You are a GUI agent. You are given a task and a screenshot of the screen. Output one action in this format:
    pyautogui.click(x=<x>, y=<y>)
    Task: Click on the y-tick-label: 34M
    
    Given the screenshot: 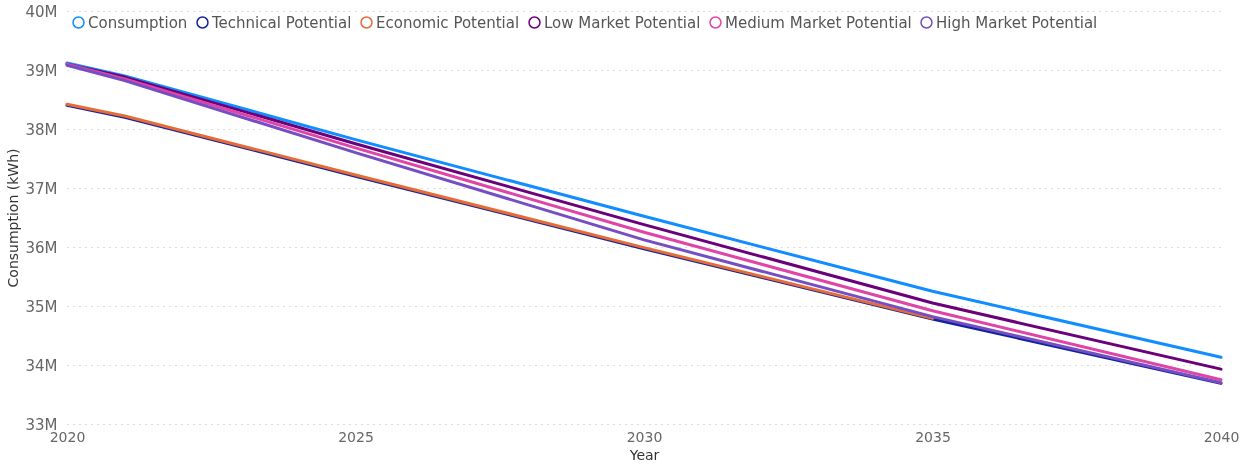 What is the action you would take?
    pyautogui.click(x=41, y=365)
    